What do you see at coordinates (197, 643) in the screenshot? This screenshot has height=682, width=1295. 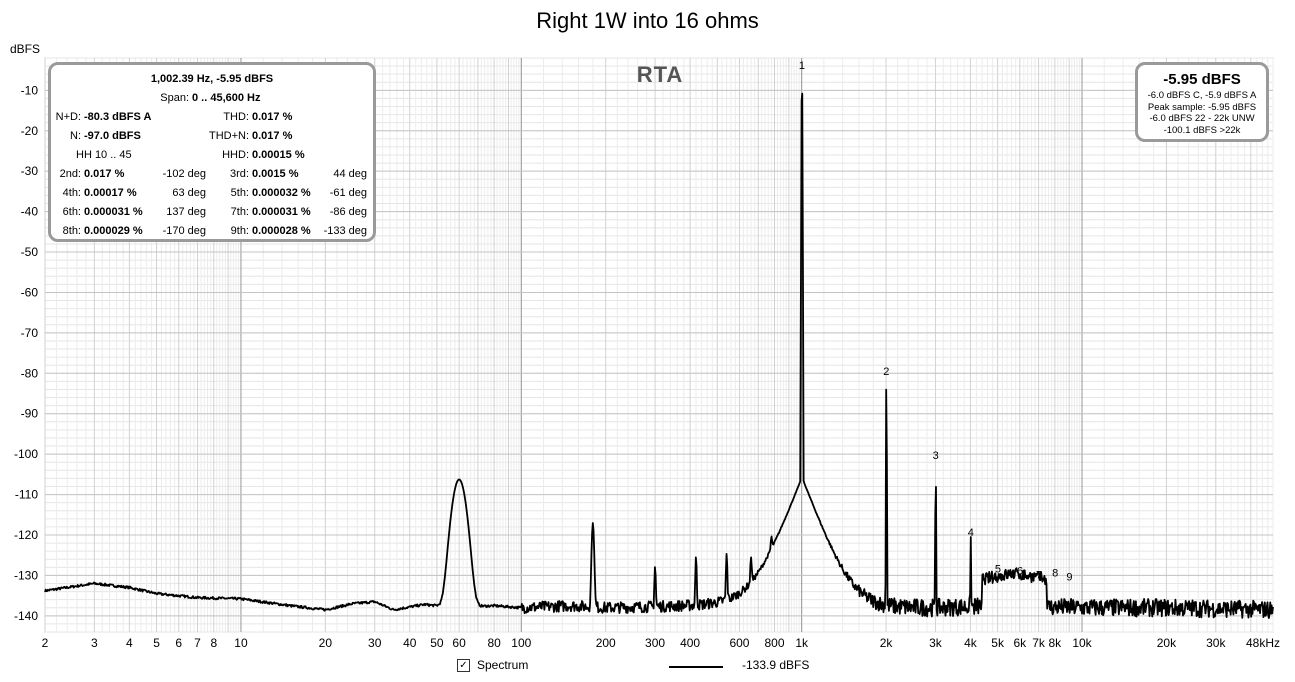 I see `x-tick-label: 7` at bounding box center [197, 643].